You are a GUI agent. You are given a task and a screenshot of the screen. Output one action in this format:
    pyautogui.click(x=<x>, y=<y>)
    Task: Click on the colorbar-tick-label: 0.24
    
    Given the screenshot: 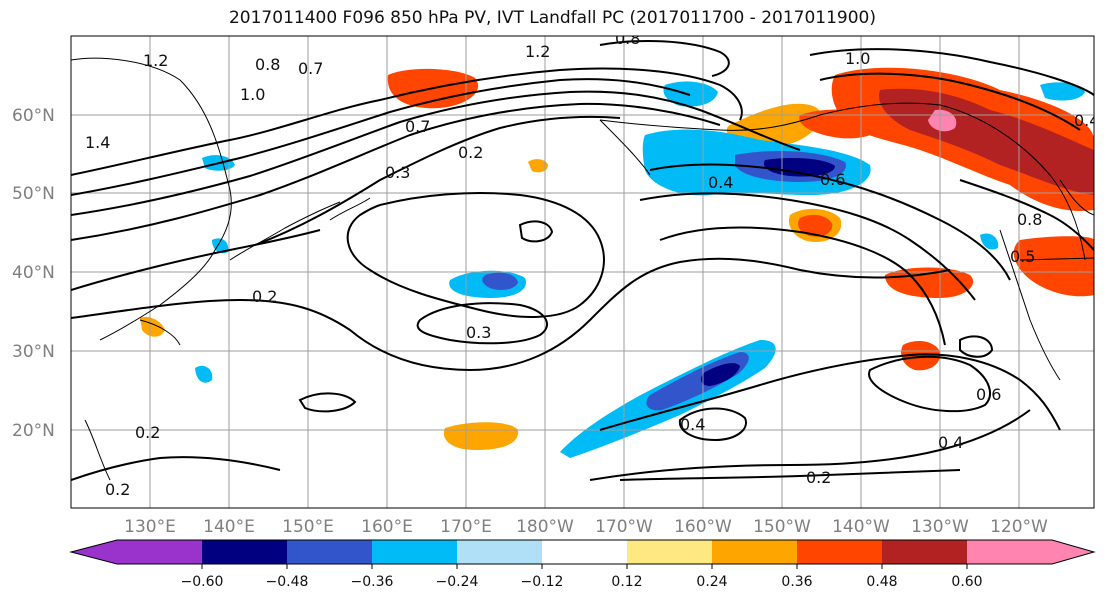 What is the action you would take?
    pyautogui.click(x=711, y=582)
    